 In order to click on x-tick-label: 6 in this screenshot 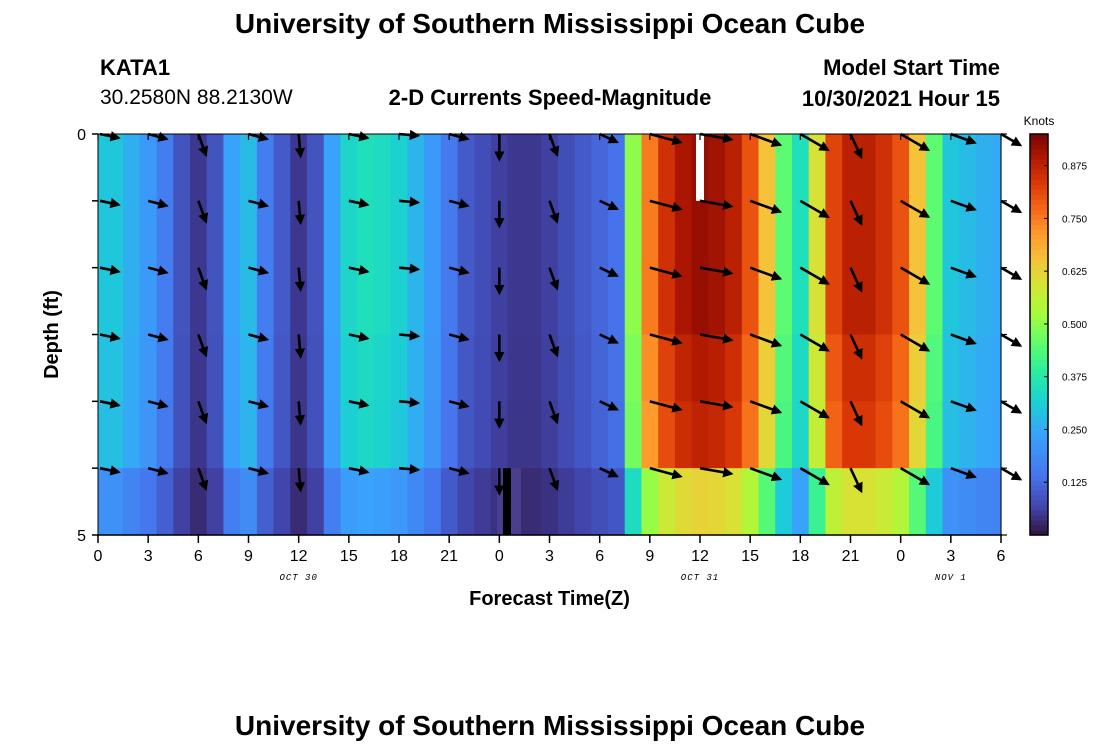, I will do `click(1001, 556)`.